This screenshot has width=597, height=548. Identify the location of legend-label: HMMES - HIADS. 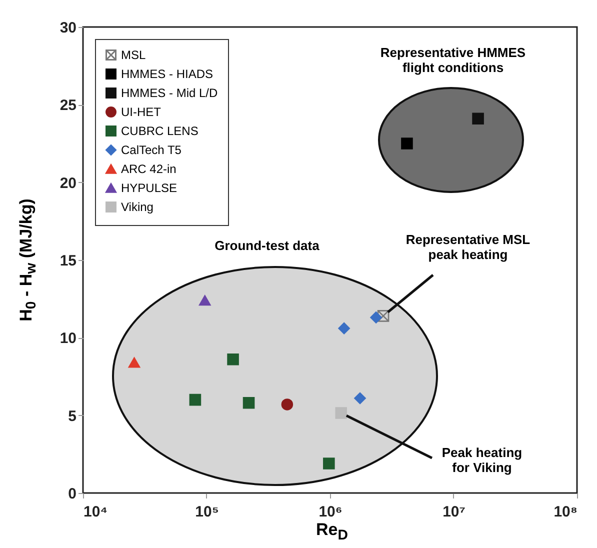
(167, 74).